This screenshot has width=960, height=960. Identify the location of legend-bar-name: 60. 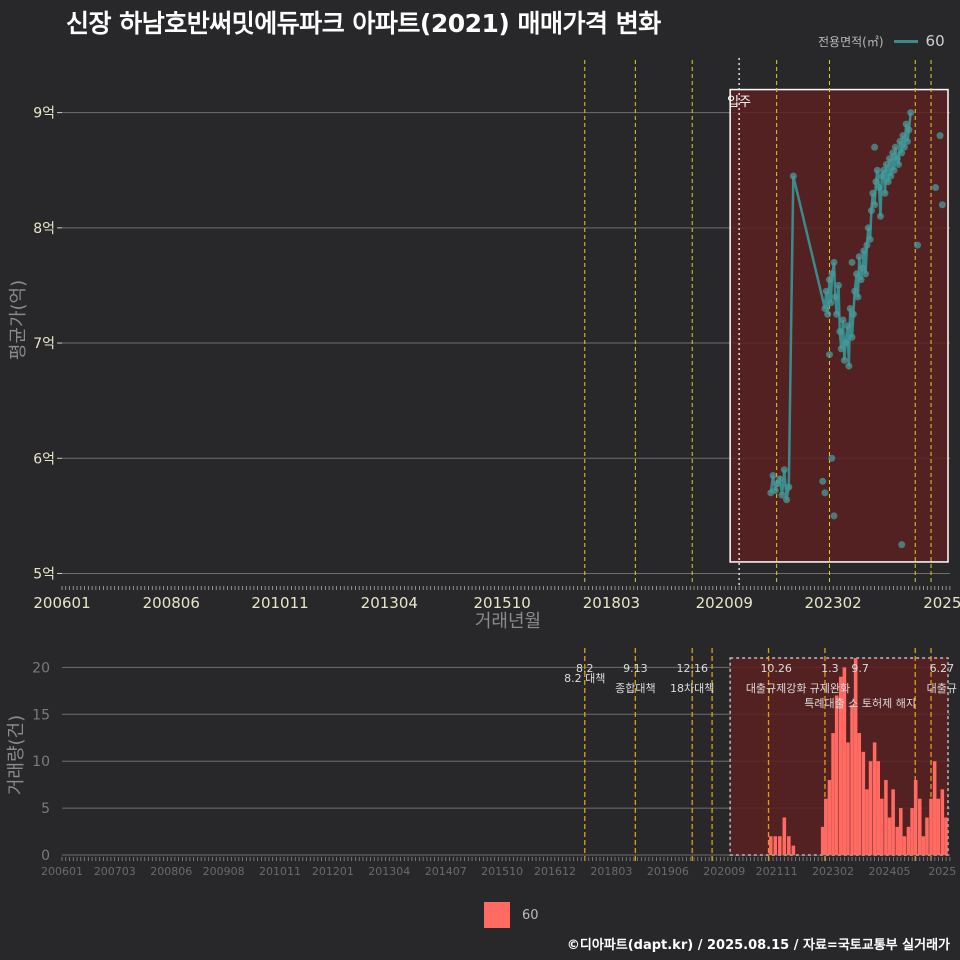
(530, 915).